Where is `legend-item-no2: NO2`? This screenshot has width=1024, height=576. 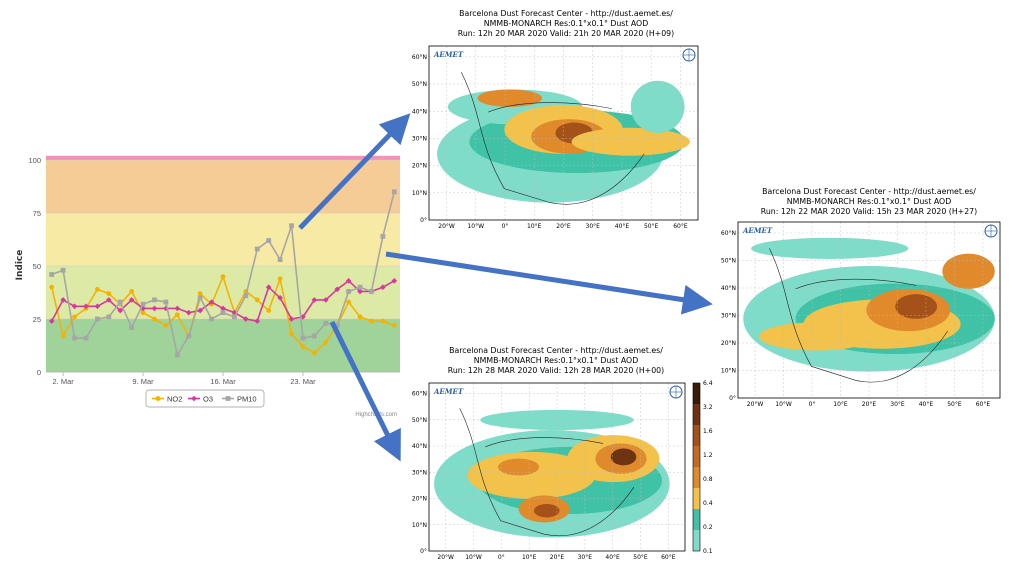 legend-item-no2: NO2 is located at coordinates (167, 399).